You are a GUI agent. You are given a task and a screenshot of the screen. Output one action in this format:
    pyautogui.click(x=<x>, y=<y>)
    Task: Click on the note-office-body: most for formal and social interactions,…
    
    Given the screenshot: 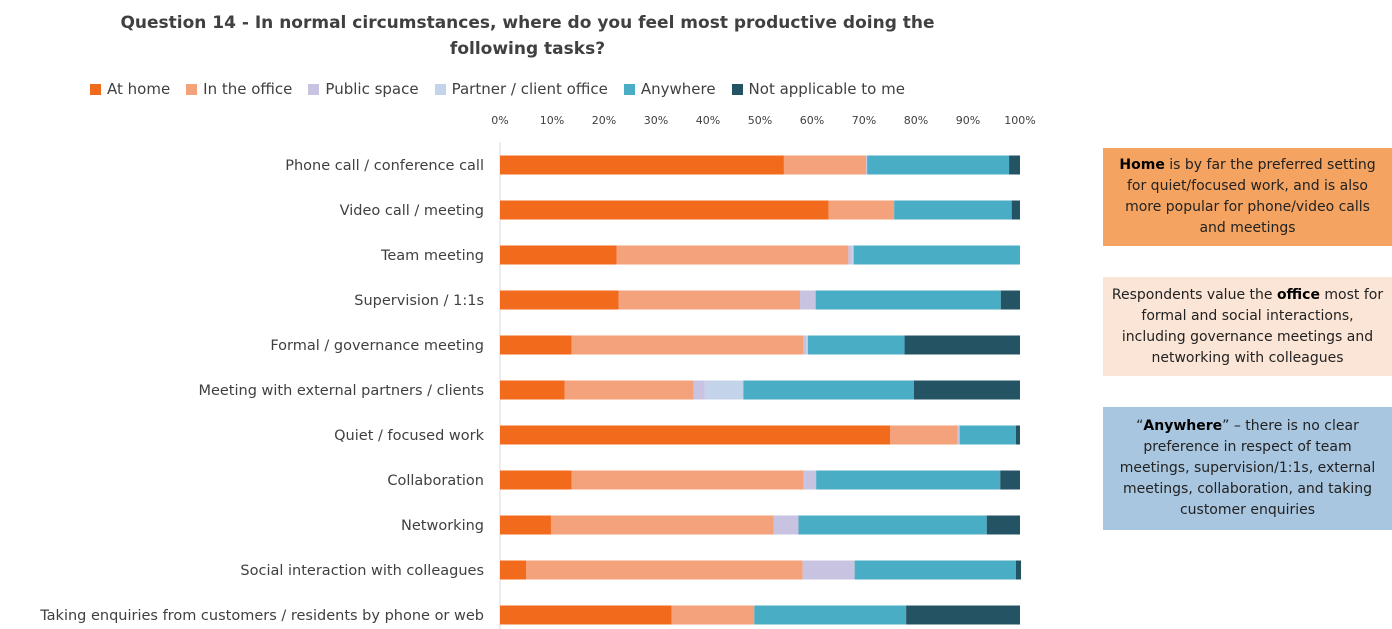 What is the action you would take?
    pyautogui.click(x=1252, y=326)
    